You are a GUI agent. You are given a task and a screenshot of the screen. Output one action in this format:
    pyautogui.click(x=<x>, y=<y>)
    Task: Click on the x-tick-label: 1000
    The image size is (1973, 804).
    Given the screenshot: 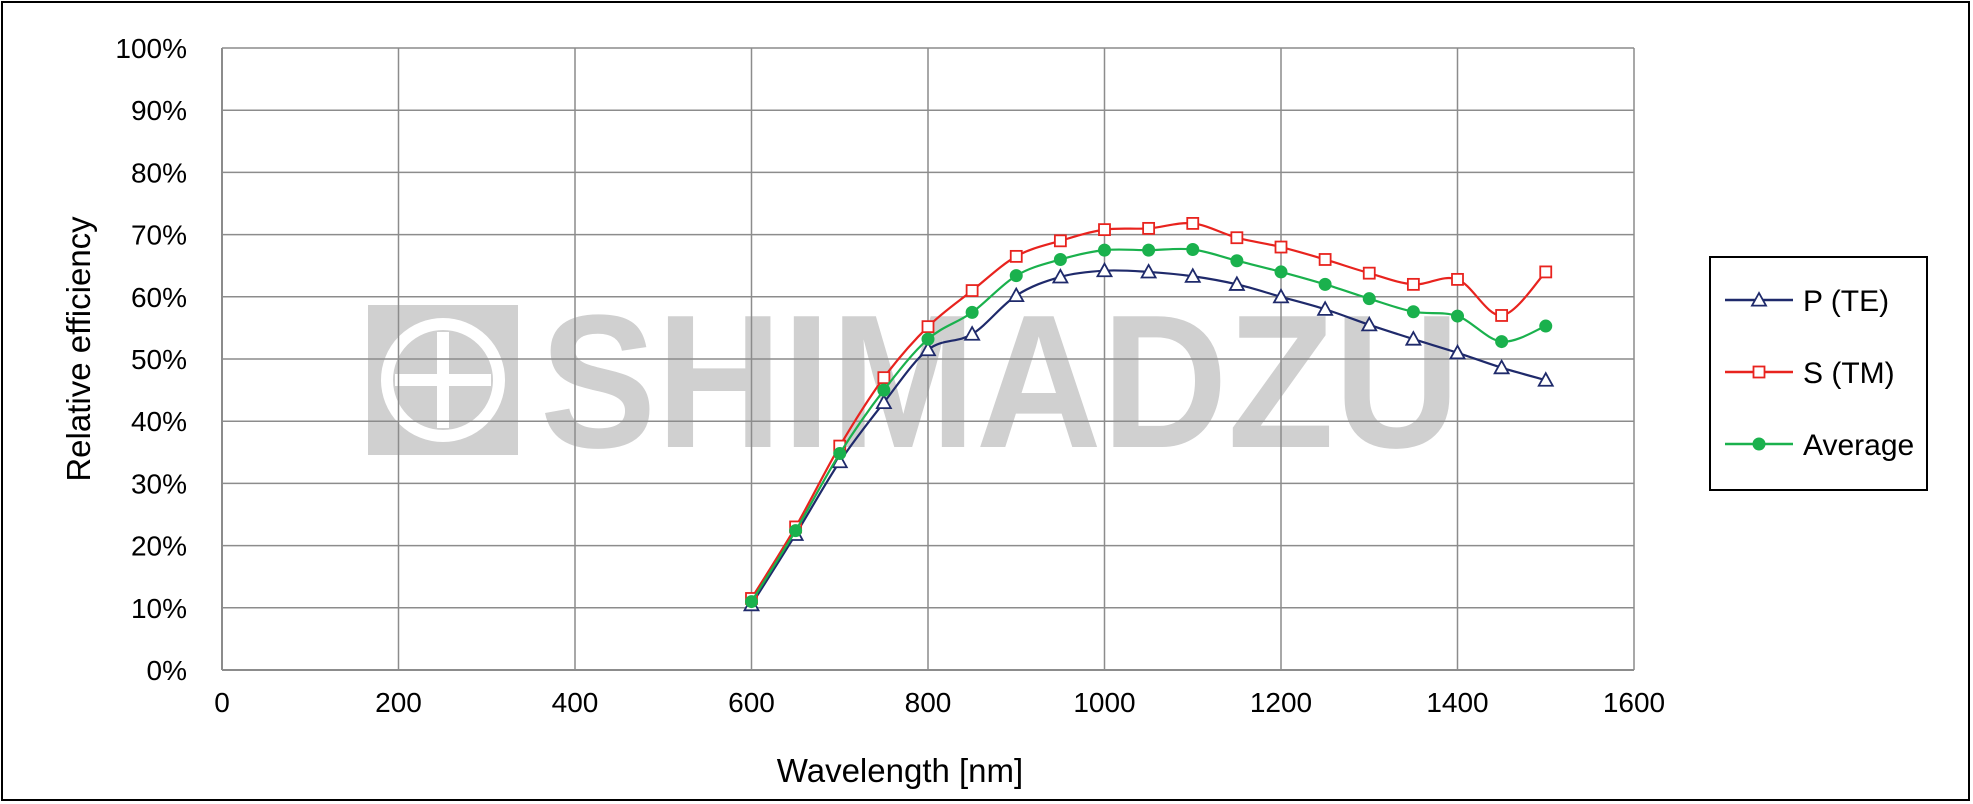 What is the action you would take?
    pyautogui.click(x=1104, y=702)
    